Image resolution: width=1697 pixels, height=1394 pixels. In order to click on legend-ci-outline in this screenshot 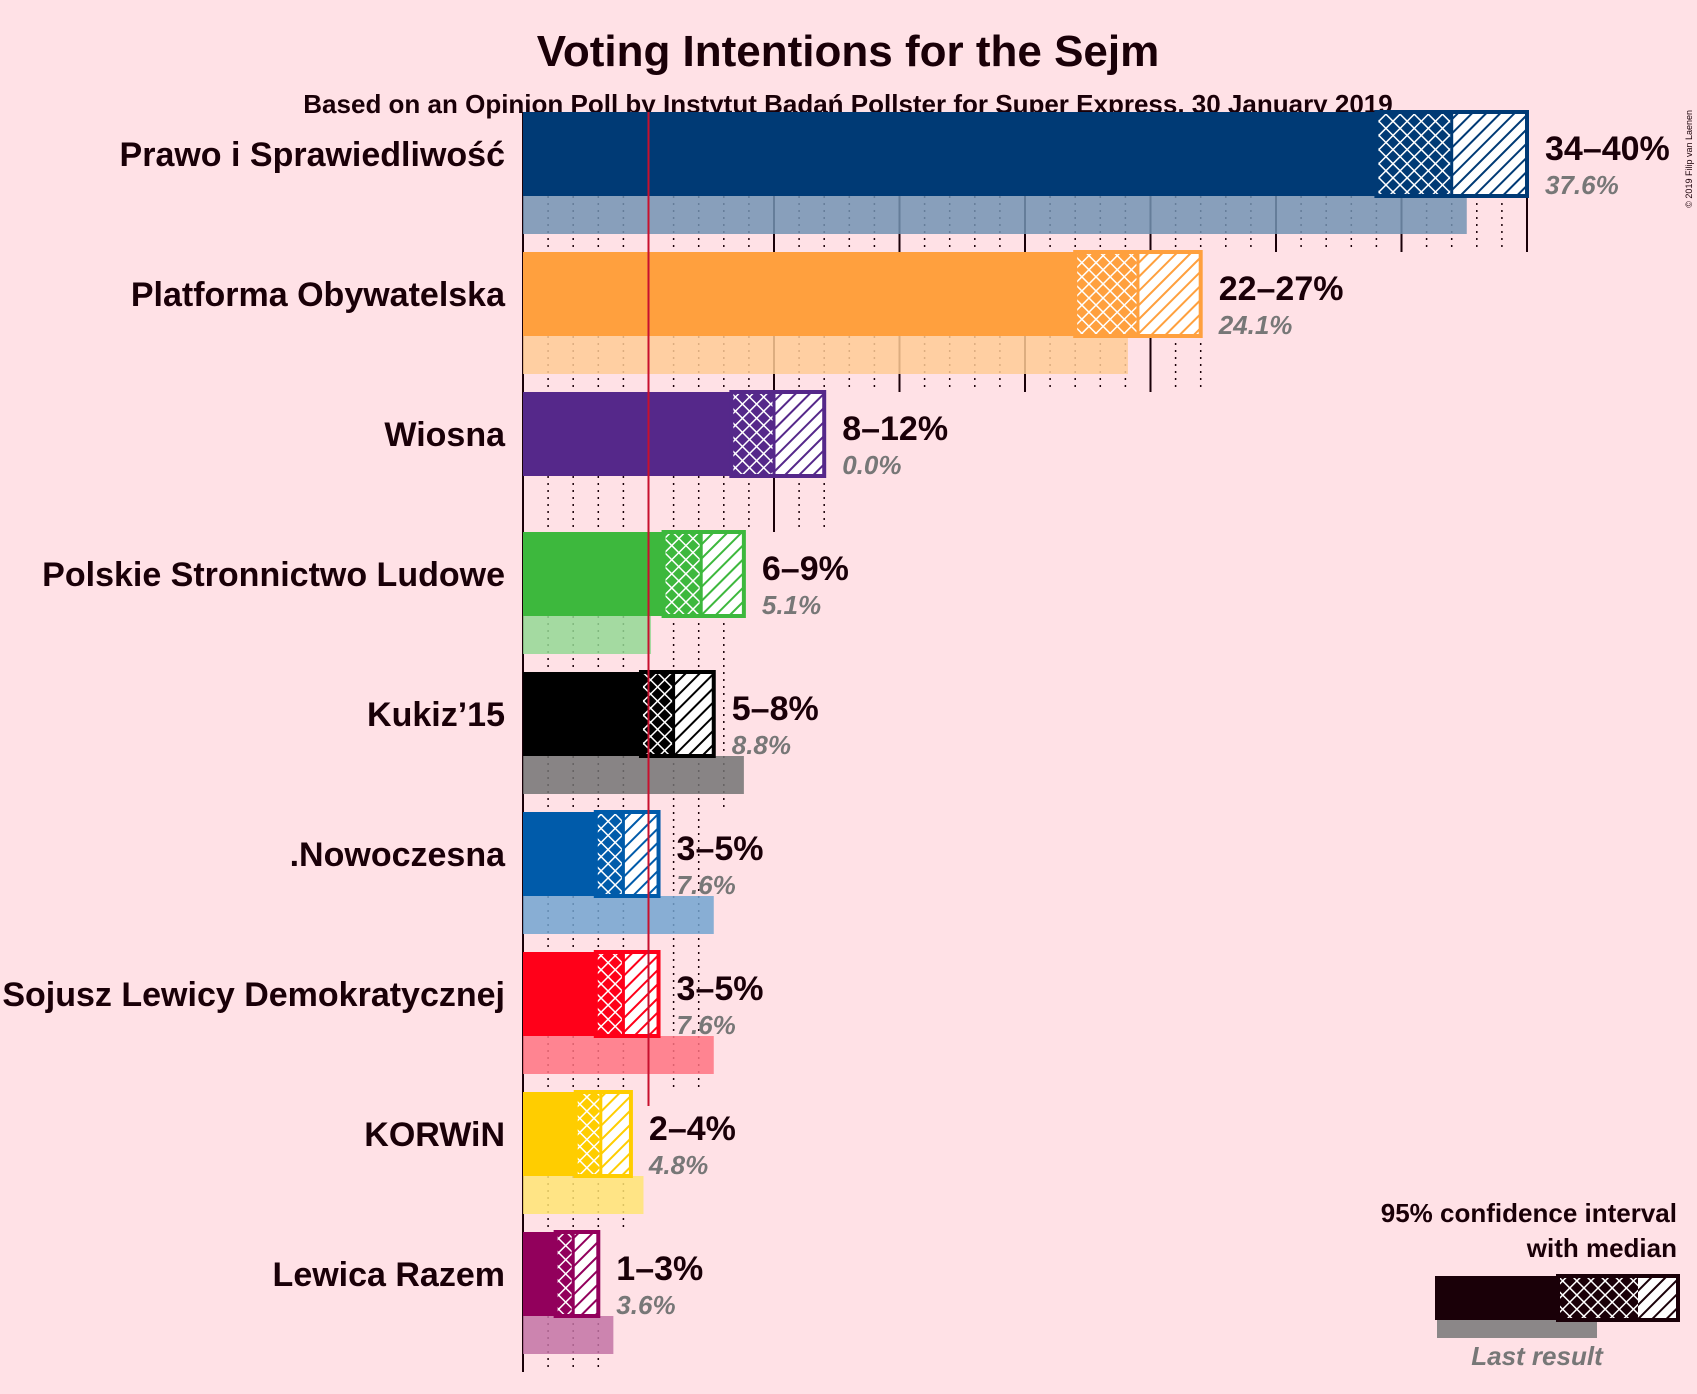, I will do `click(1618, 1298)`.